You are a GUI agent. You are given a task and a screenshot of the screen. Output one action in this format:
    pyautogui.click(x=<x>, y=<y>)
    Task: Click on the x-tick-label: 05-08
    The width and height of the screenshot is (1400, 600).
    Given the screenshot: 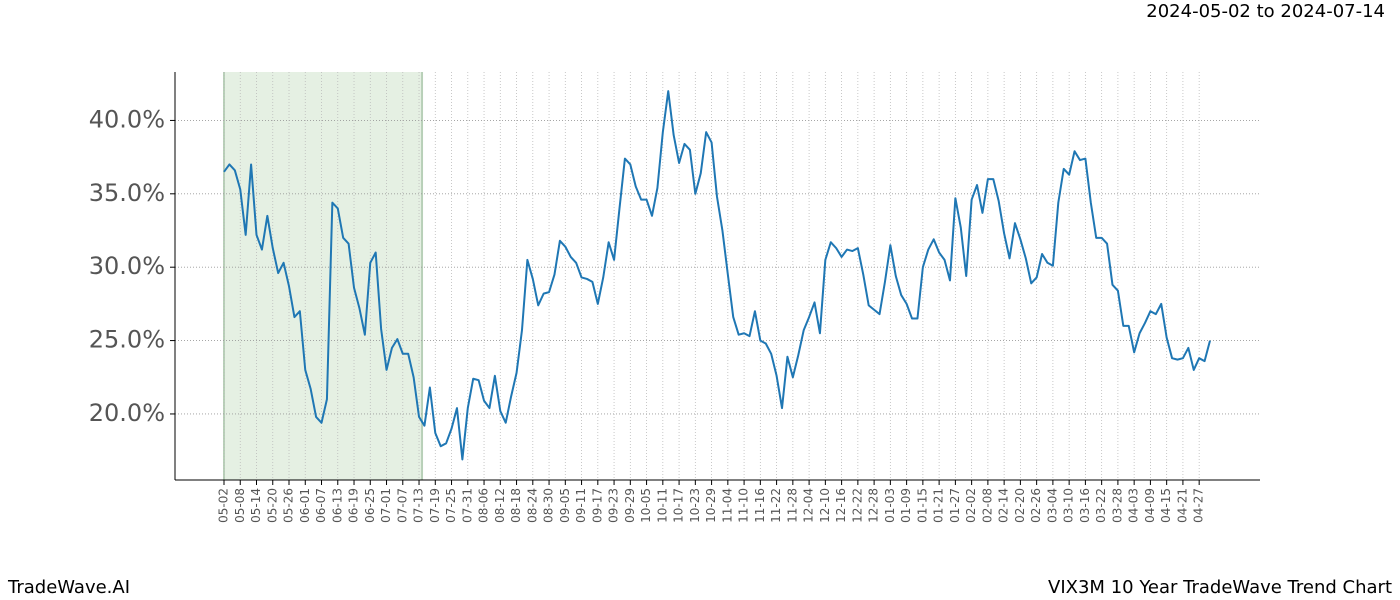 What is the action you would take?
    pyautogui.click(x=240, y=505)
    